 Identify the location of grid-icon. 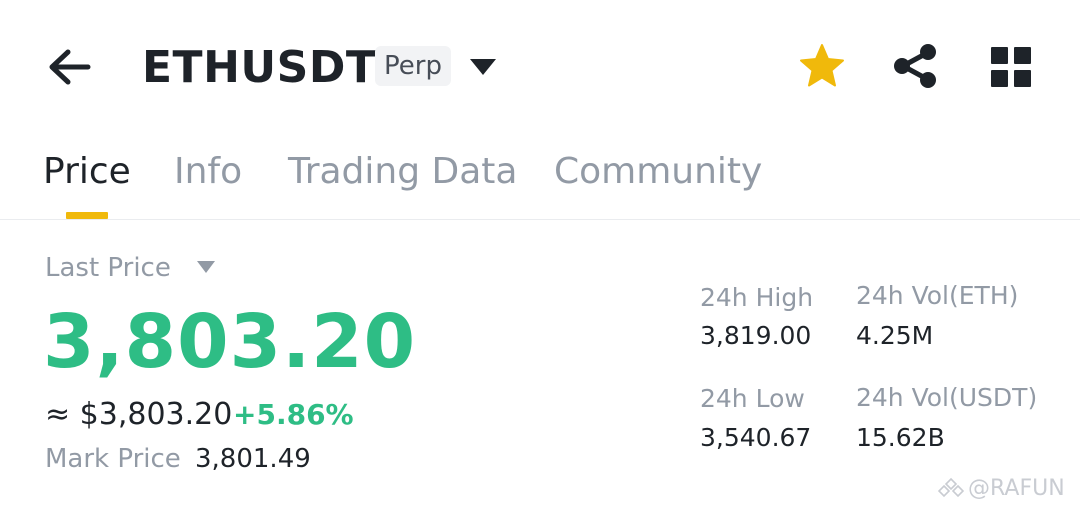
(1011, 67).